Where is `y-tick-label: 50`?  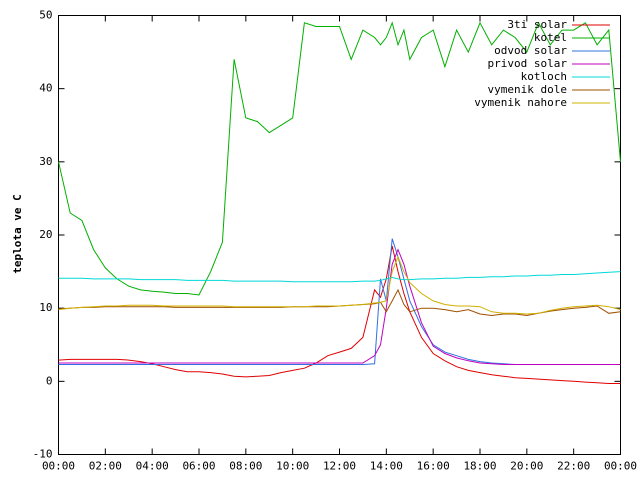 y-tick-label: 50 is located at coordinates (45, 15).